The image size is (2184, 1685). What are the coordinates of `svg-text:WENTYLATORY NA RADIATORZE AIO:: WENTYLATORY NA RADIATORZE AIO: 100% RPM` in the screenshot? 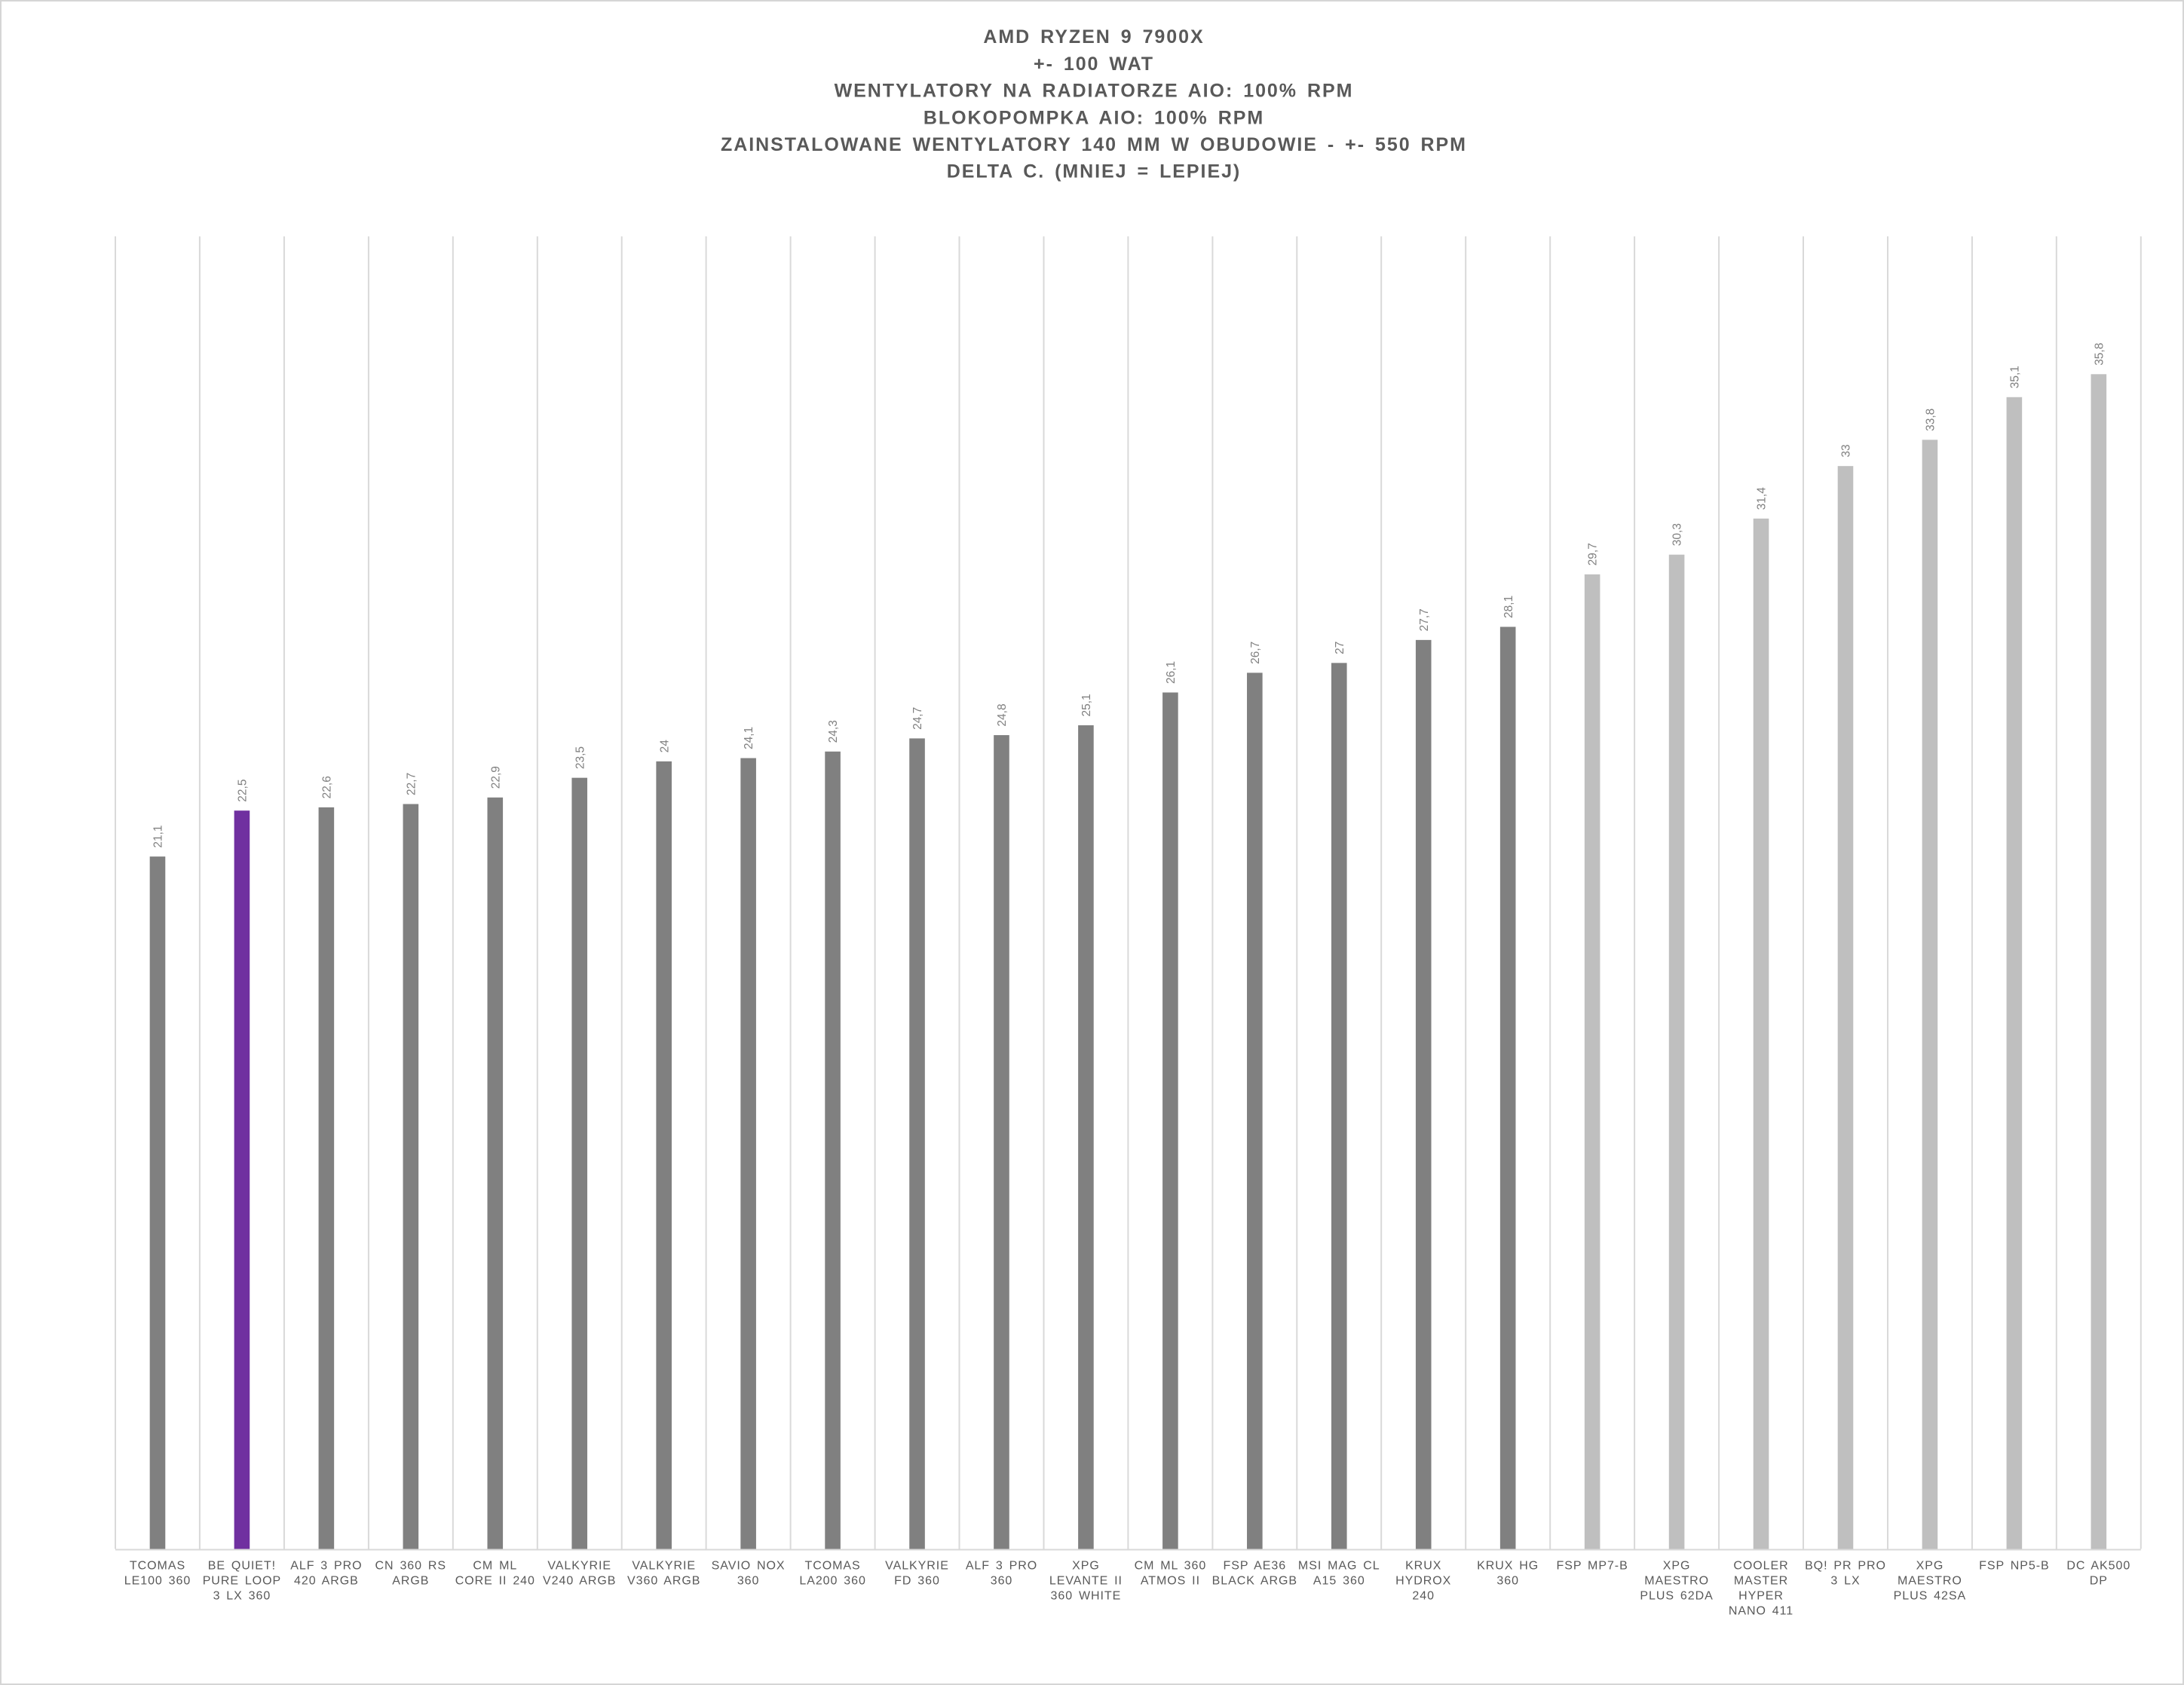 It's located at (1094, 91).